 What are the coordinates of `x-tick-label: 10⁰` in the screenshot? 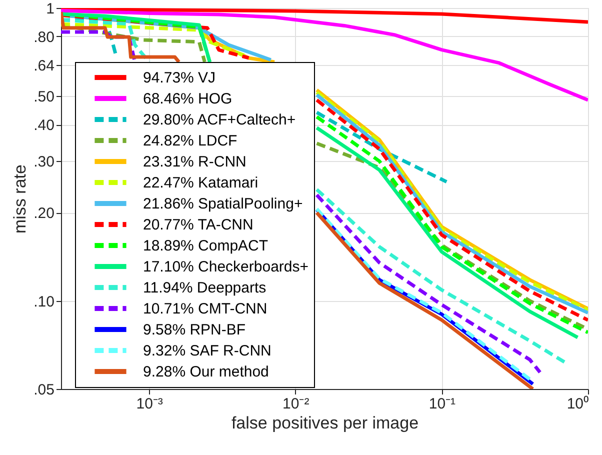 It's located at (577, 404).